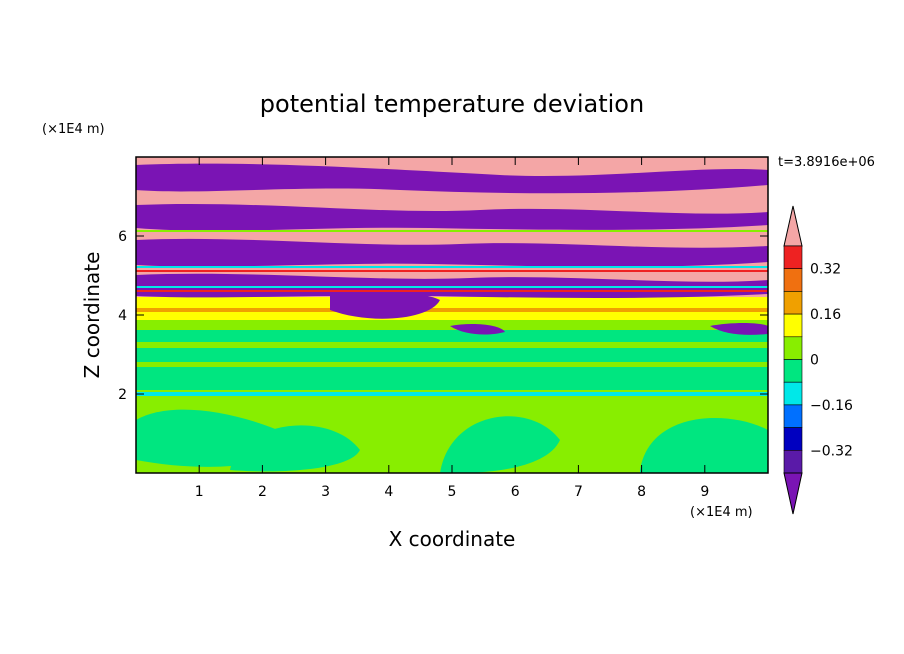 Image resolution: width=904 pixels, height=654 pixels. What do you see at coordinates (721, 512) in the screenshot?
I see `x-unit-label: (×1E4 m)` at bounding box center [721, 512].